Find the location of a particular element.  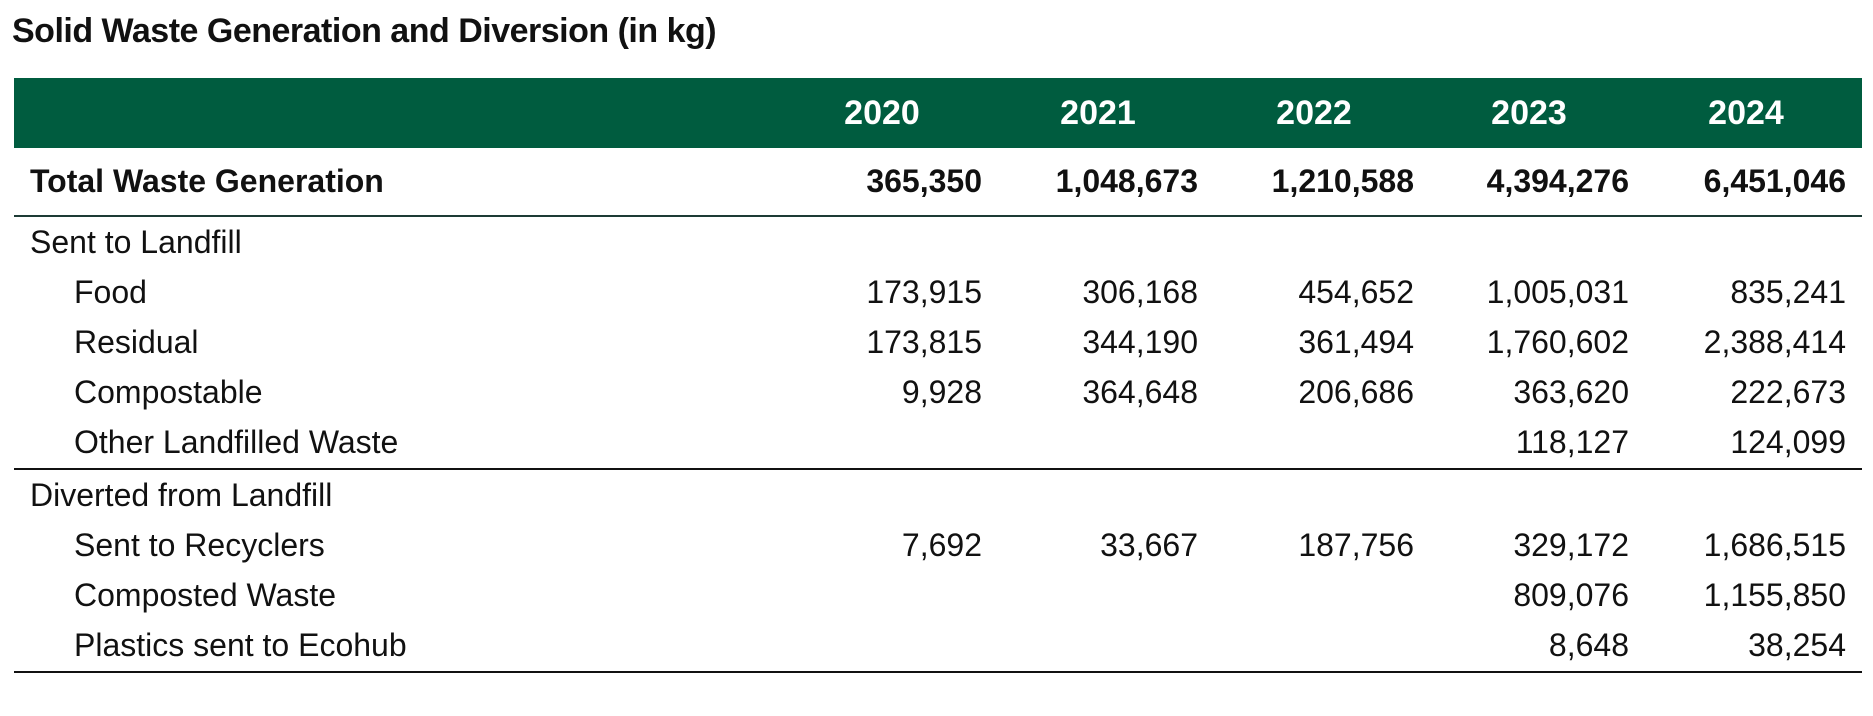

table-cell: 2,388,414 is located at coordinates (1774, 341).